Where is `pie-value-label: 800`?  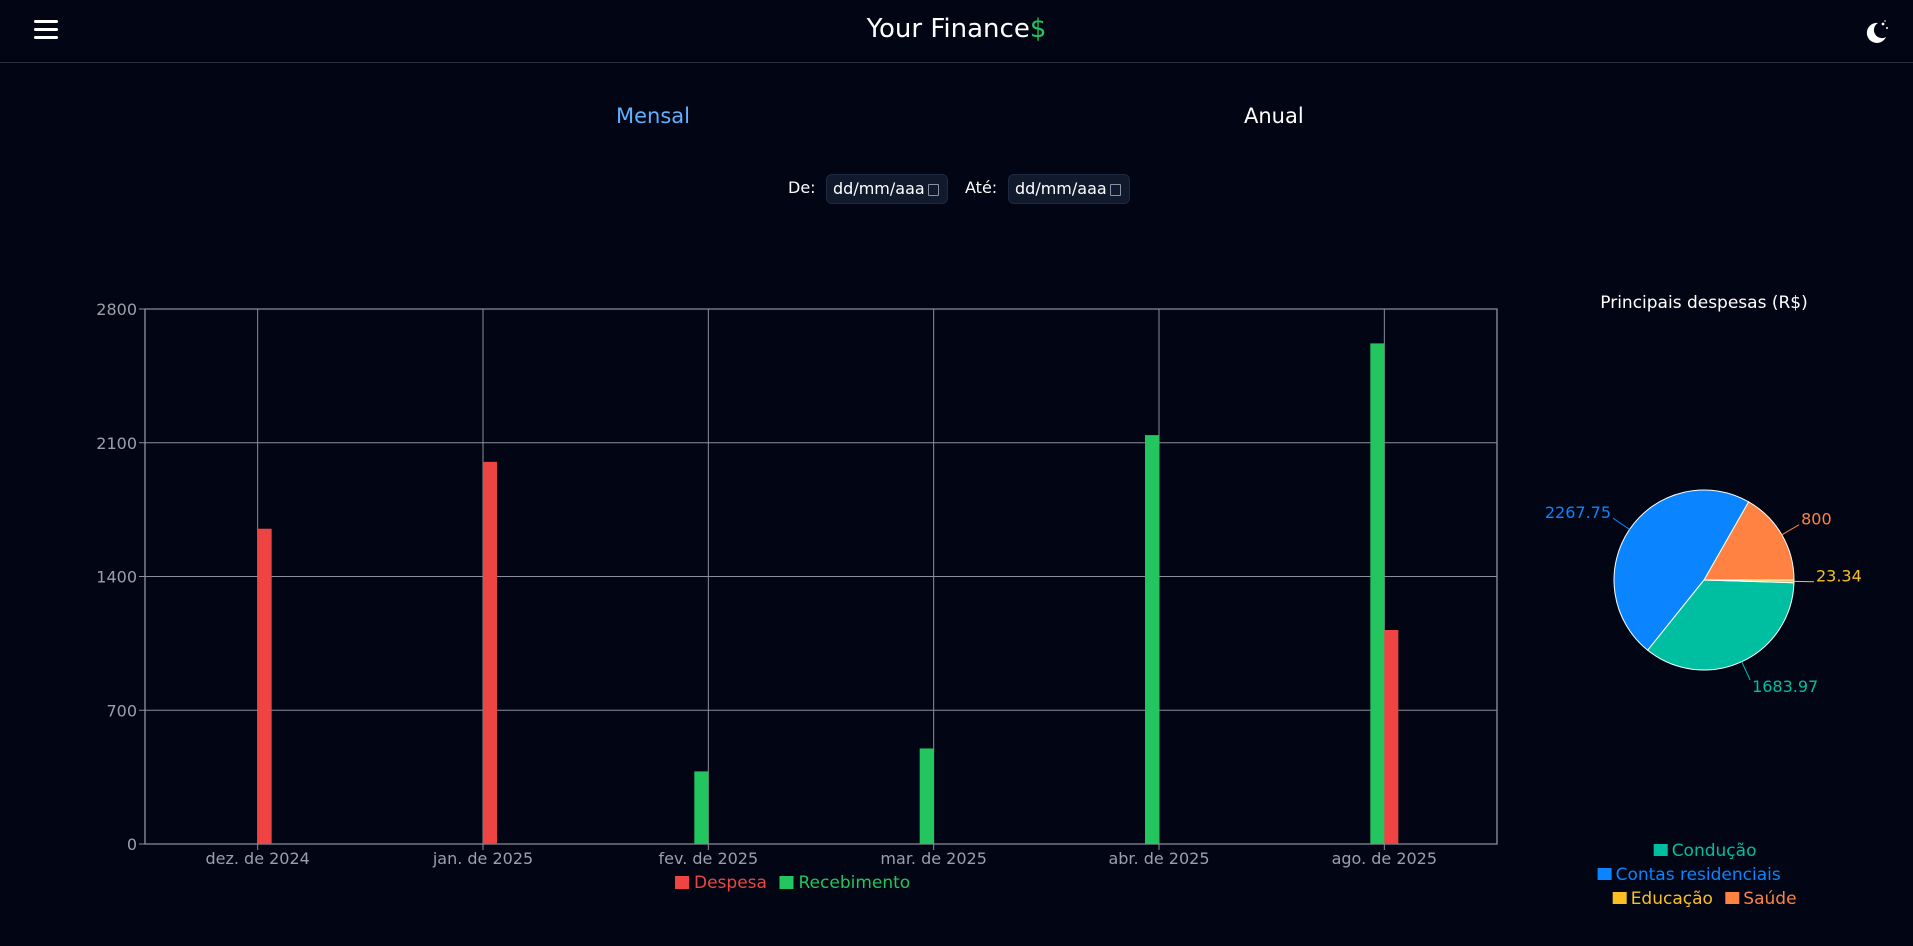
pie-value-label: 800 is located at coordinates (1816, 519).